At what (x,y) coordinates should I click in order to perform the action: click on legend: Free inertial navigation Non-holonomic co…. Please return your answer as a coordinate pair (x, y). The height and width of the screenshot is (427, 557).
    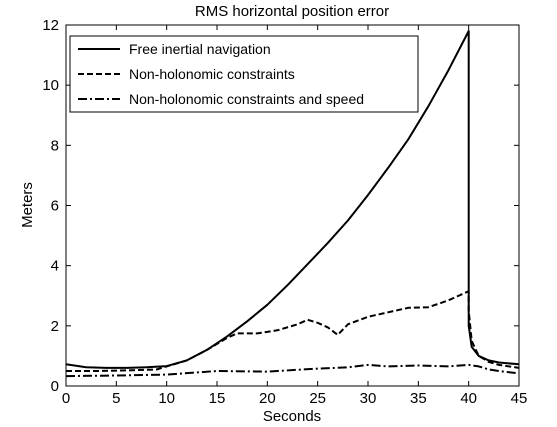
    Looking at the image, I should click on (244, 74).